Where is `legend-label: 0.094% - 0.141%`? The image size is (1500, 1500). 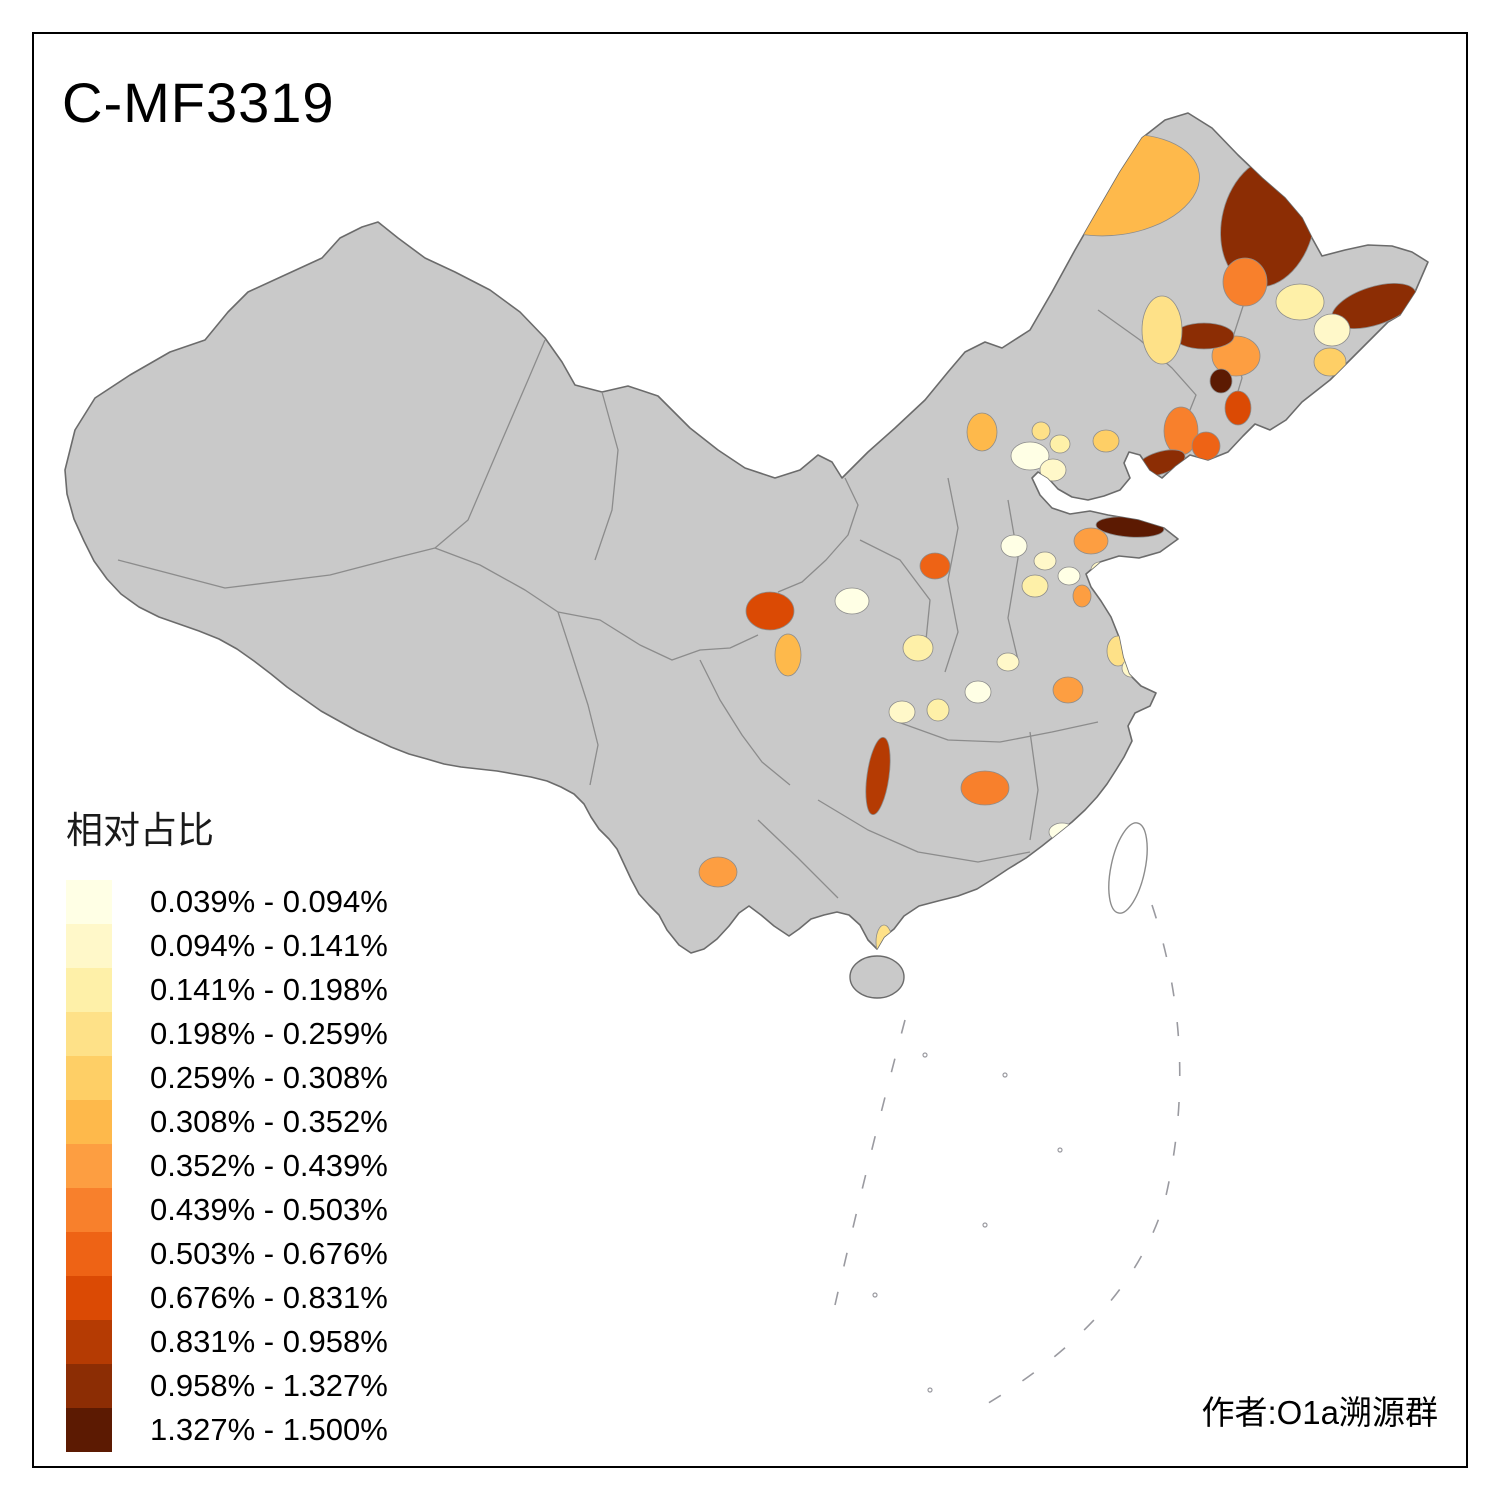 legend-label: 0.094% - 0.141% is located at coordinates (269, 945).